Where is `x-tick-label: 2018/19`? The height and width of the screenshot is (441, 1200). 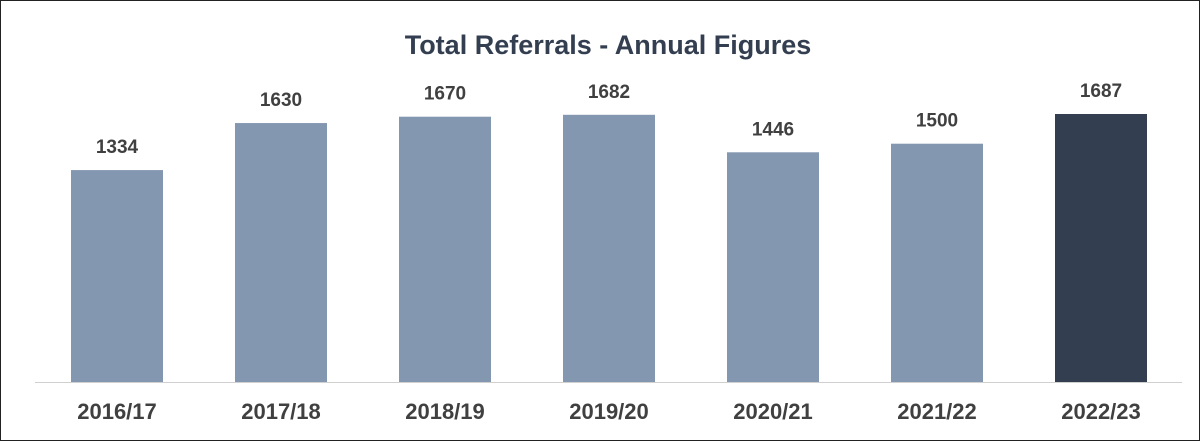
x-tick-label: 2018/19 is located at coordinates (445, 411).